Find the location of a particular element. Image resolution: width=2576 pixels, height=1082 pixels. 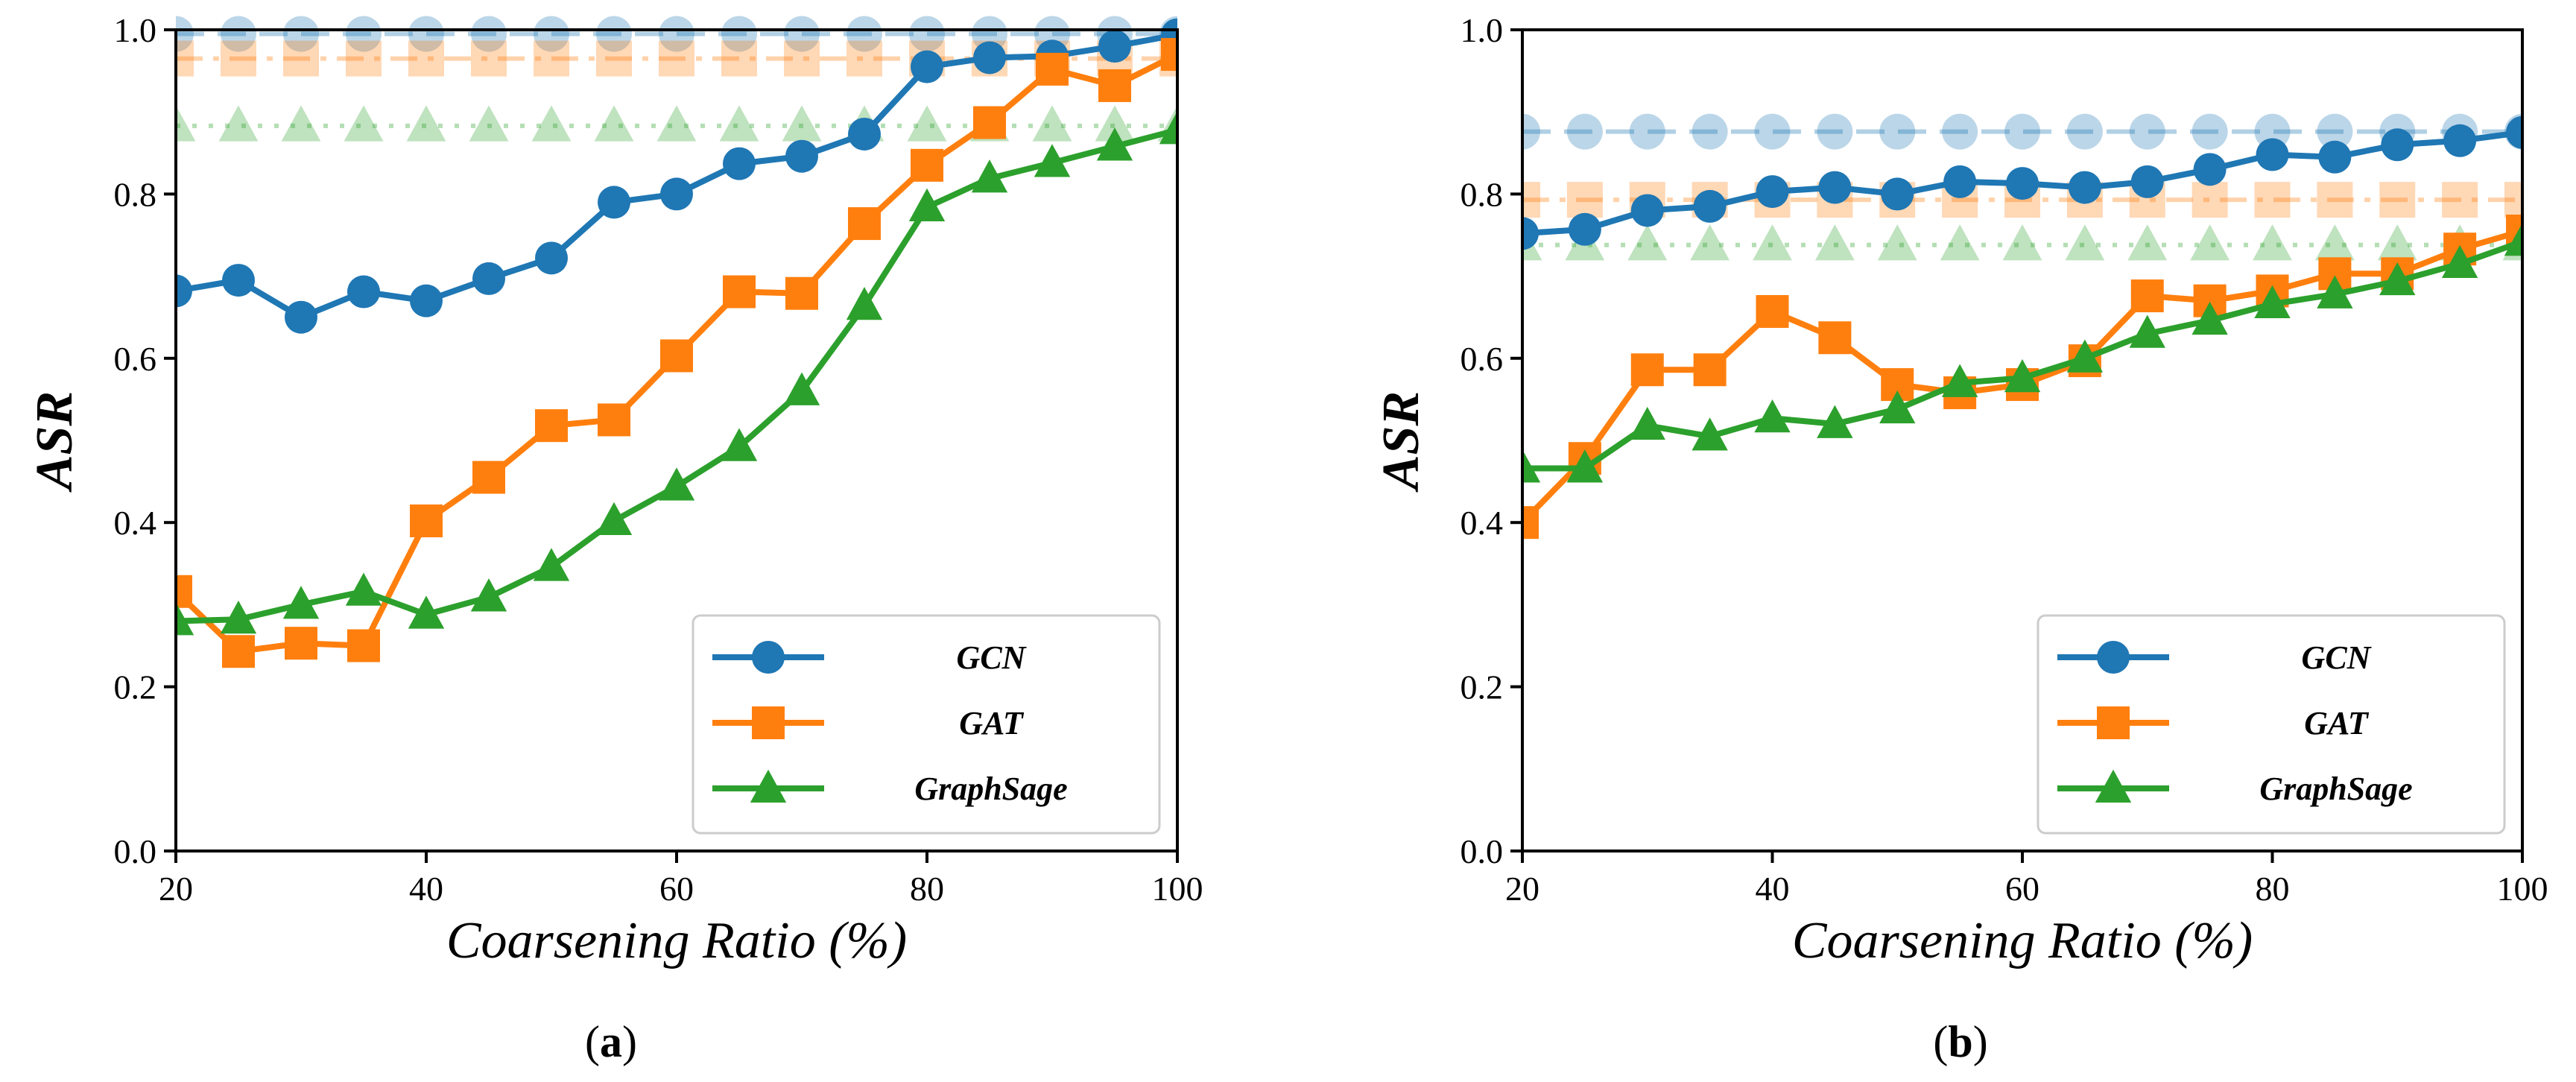

x-tick-label: 80 is located at coordinates (927, 889).